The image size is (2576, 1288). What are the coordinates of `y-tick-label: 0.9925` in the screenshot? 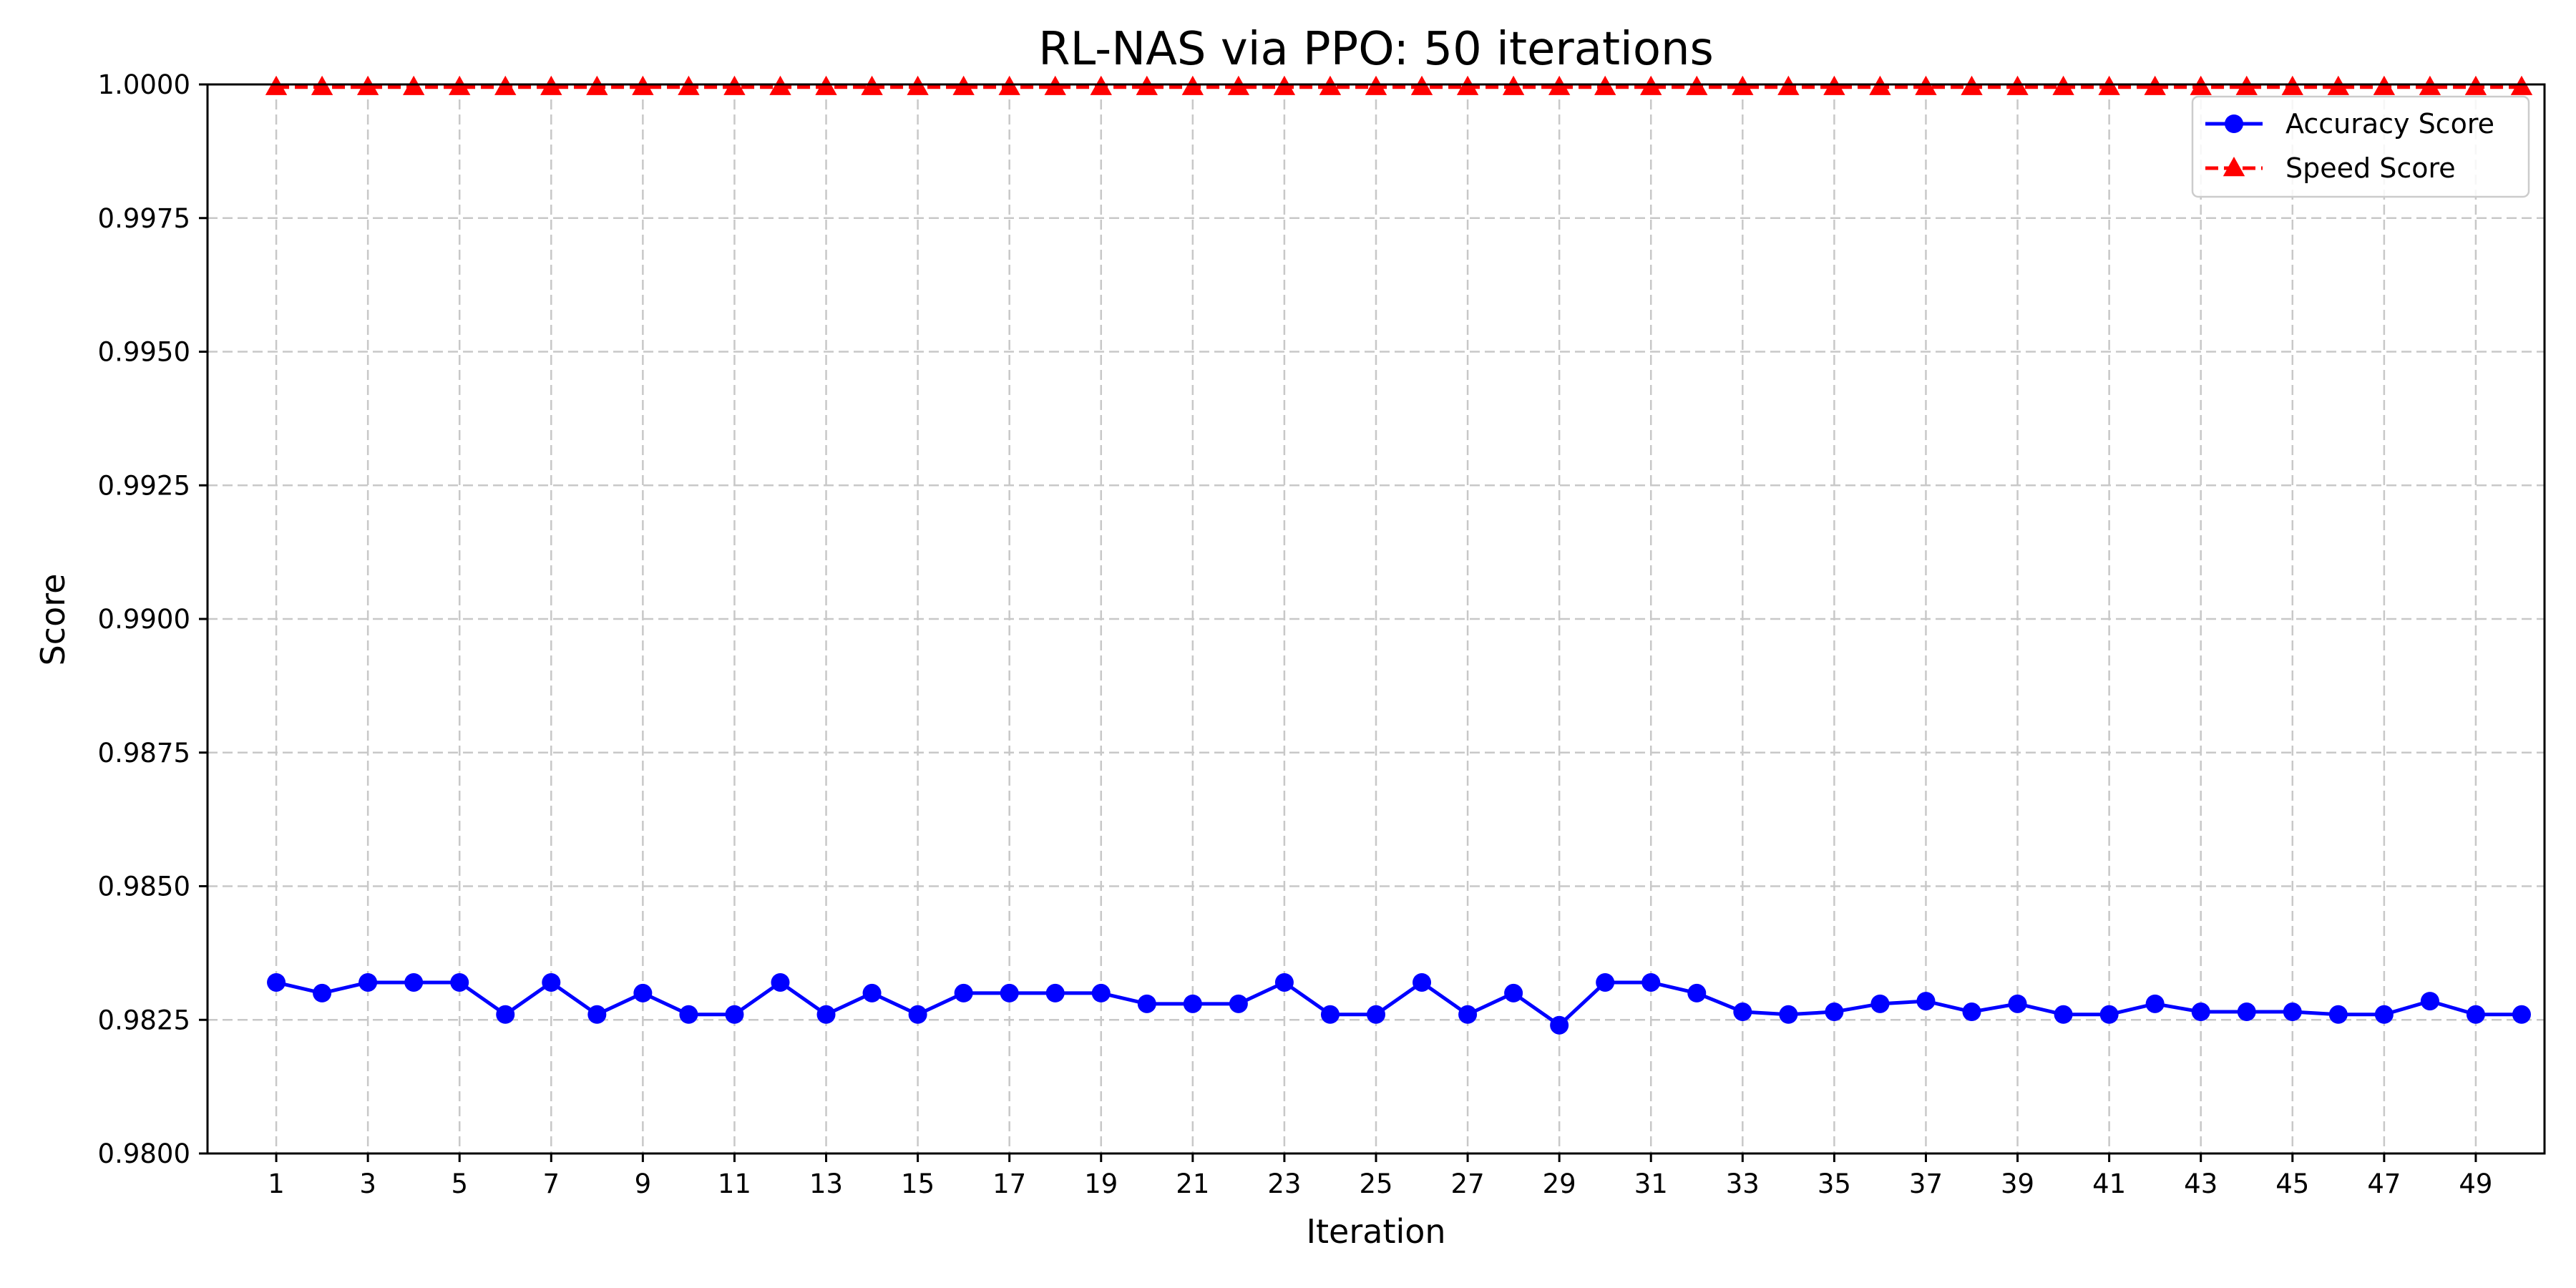 It's located at (144, 485).